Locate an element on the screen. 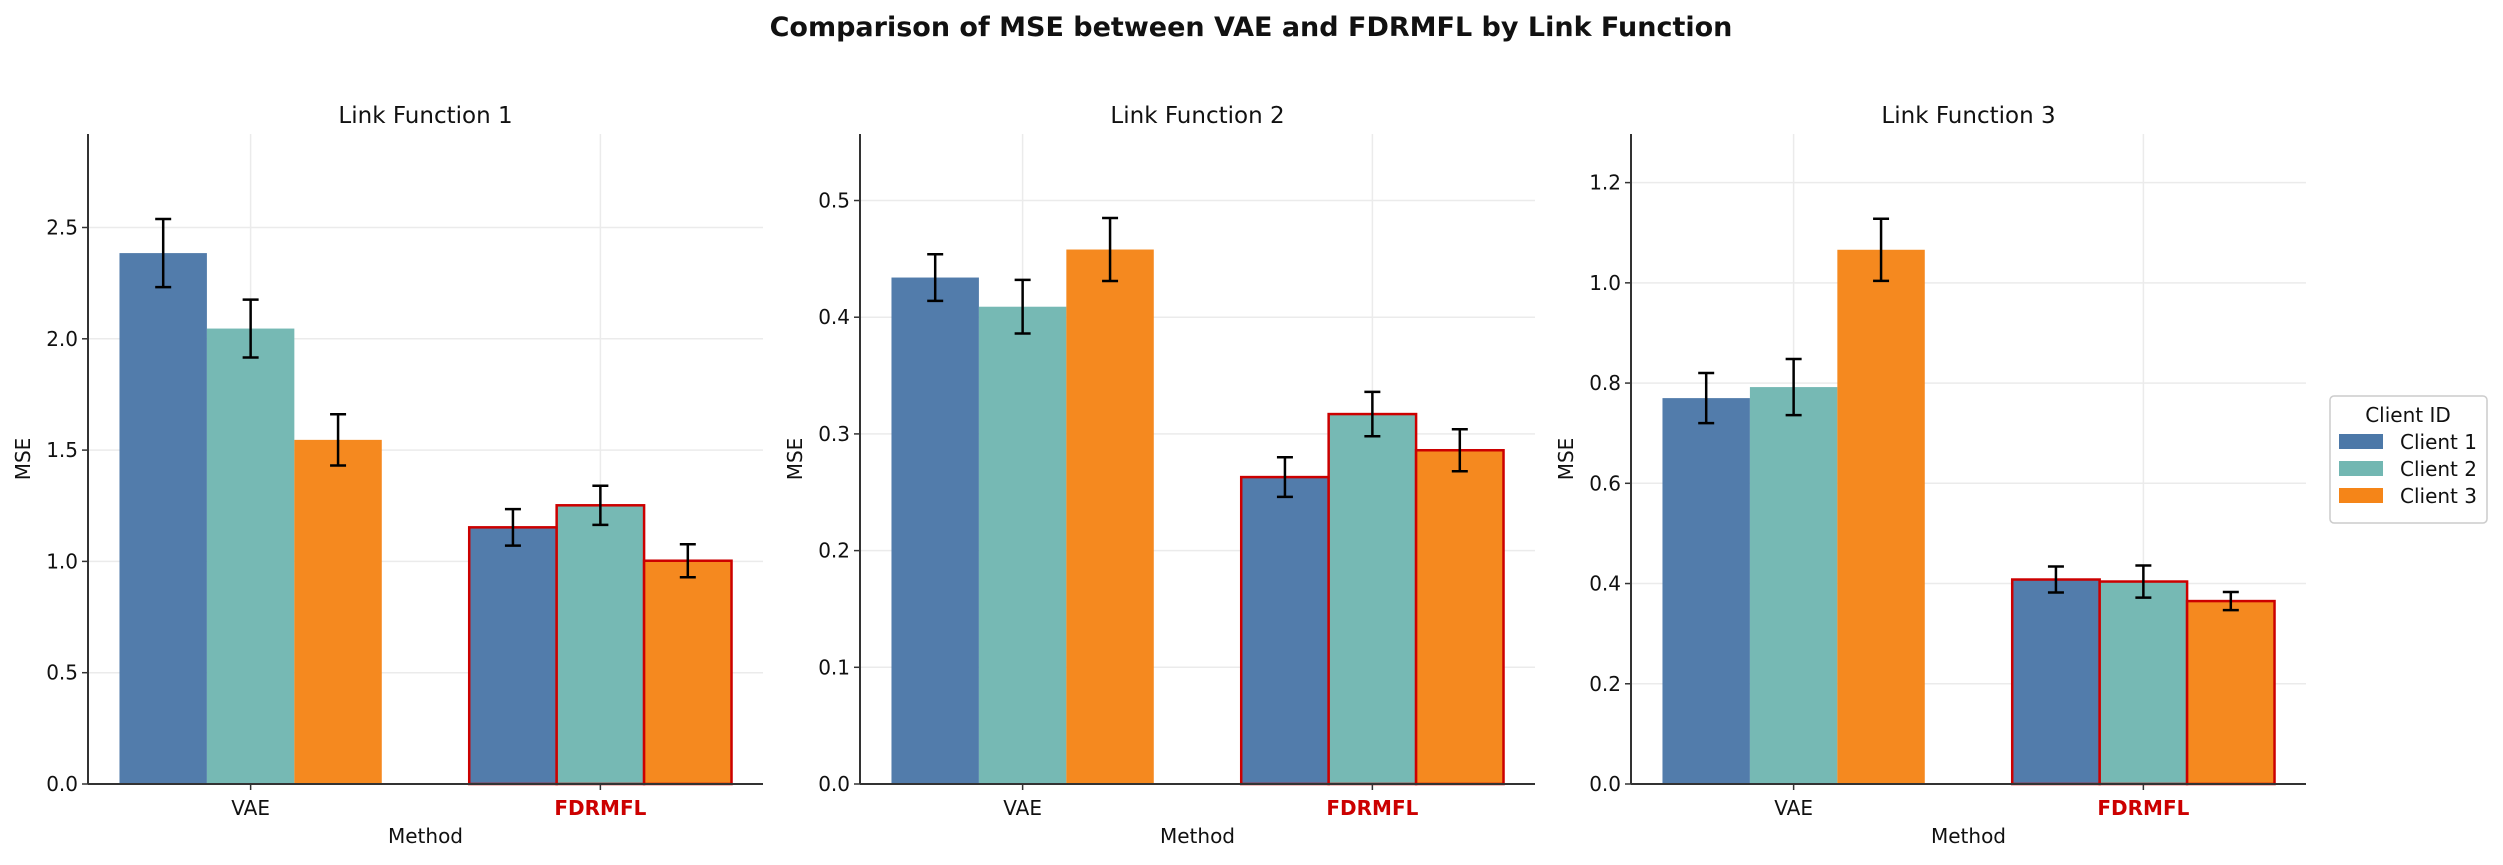 The height and width of the screenshot is (865, 2503). y-tick-label: 0.3 is located at coordinates (834, 434).